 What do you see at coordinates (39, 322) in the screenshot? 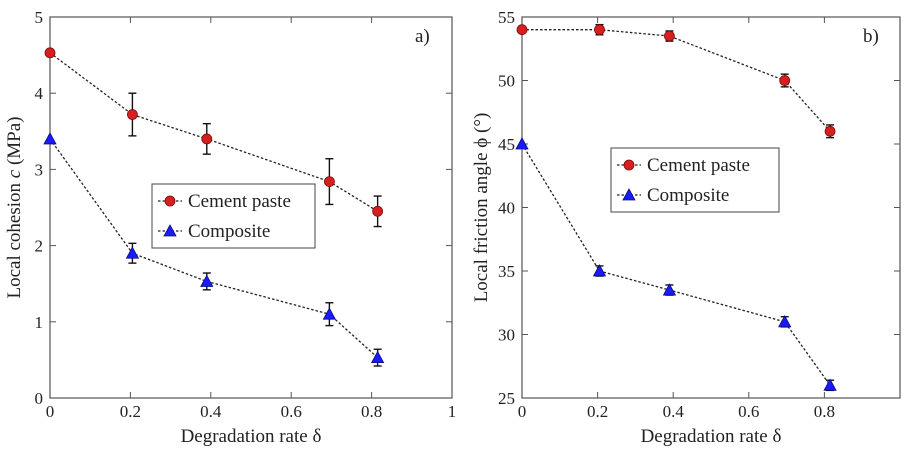
I see `y-tick-label: 1` at bounding box center [39, 322].